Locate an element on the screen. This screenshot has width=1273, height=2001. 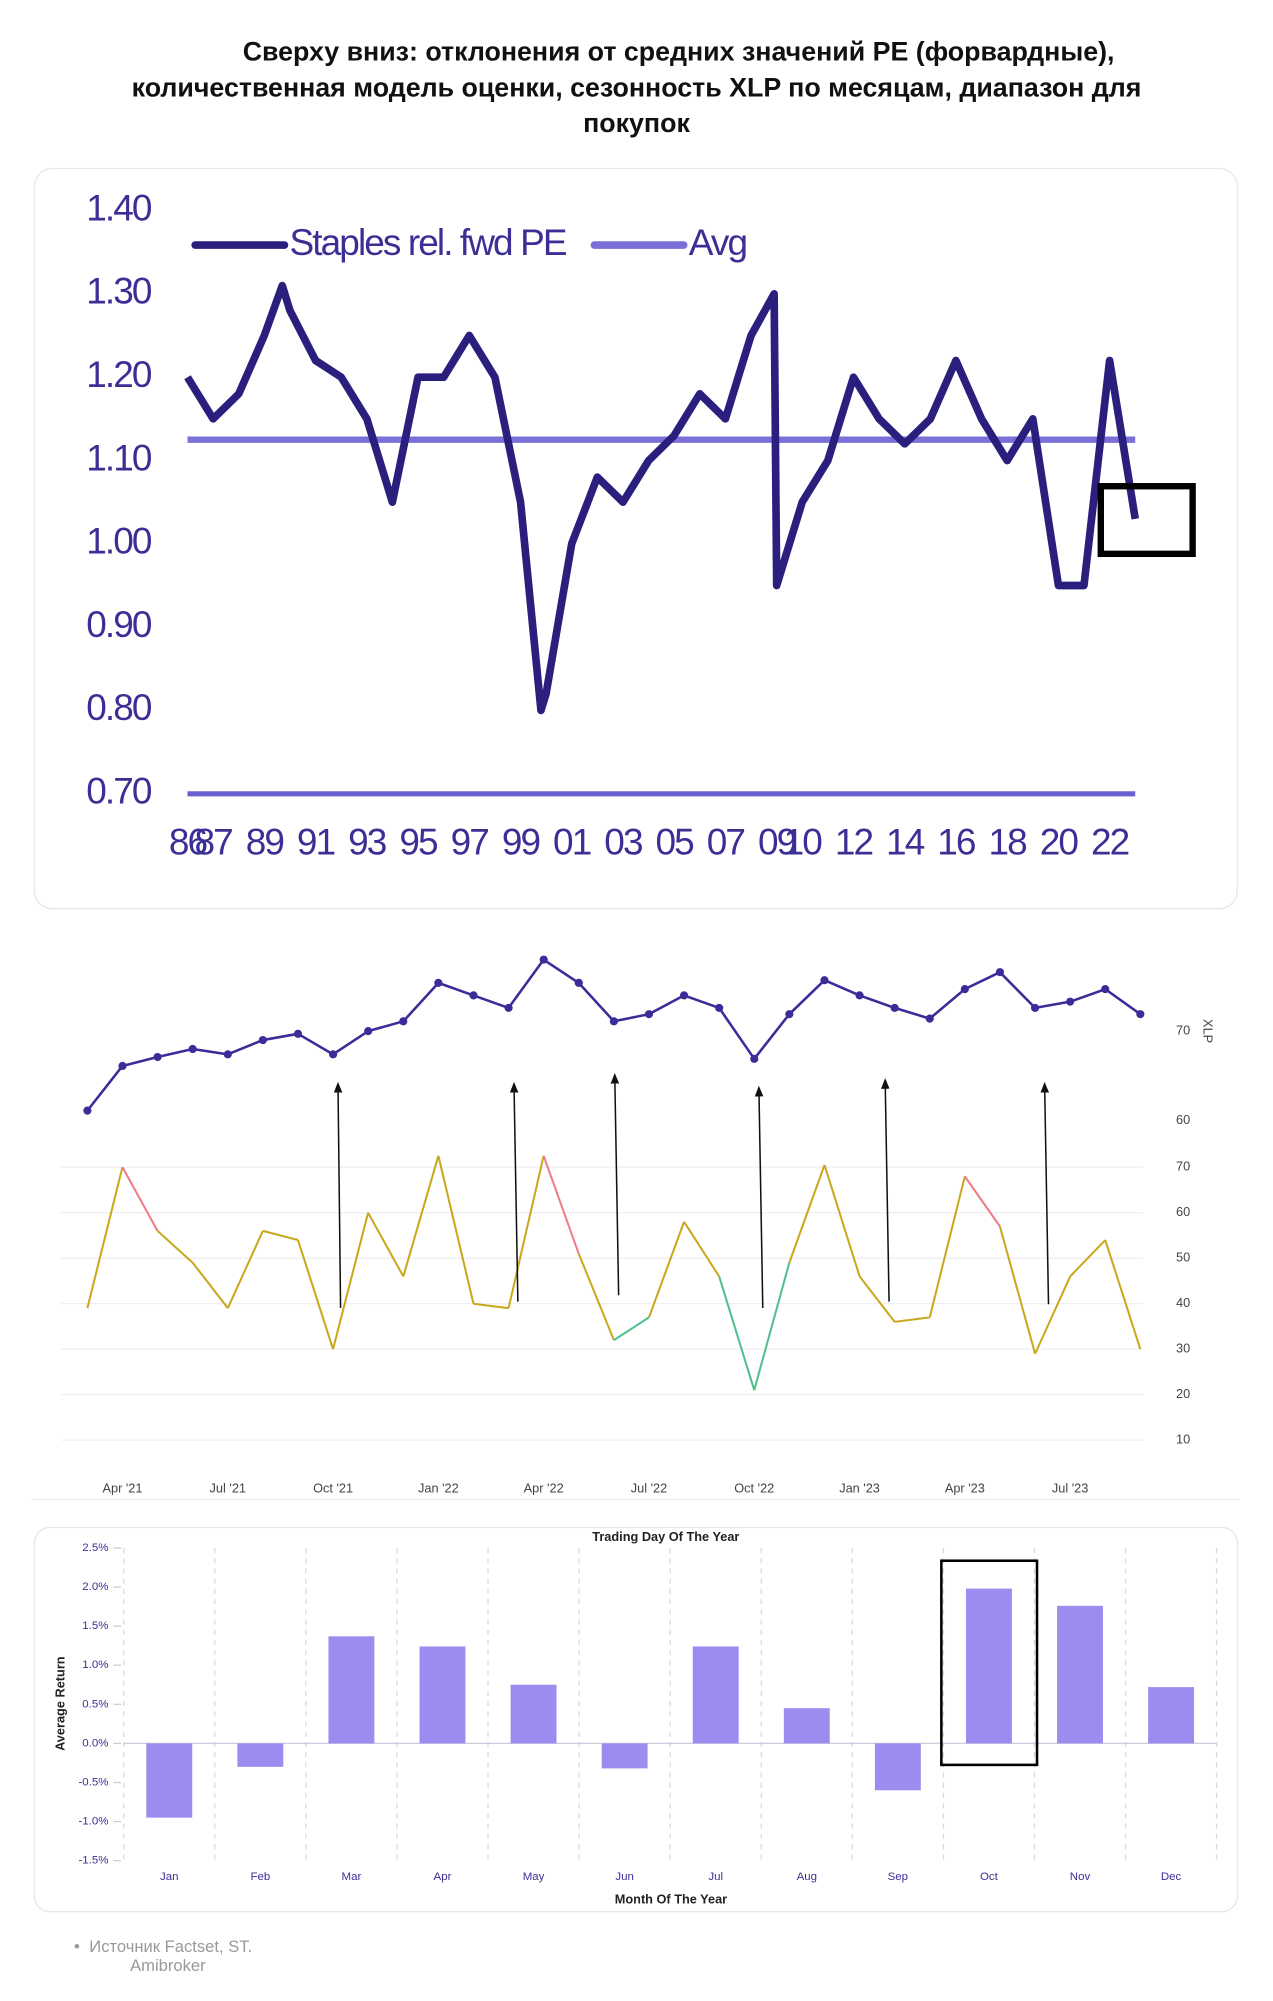
x-tick-label: Jul '23 is located at coordinates (1070, 1488).